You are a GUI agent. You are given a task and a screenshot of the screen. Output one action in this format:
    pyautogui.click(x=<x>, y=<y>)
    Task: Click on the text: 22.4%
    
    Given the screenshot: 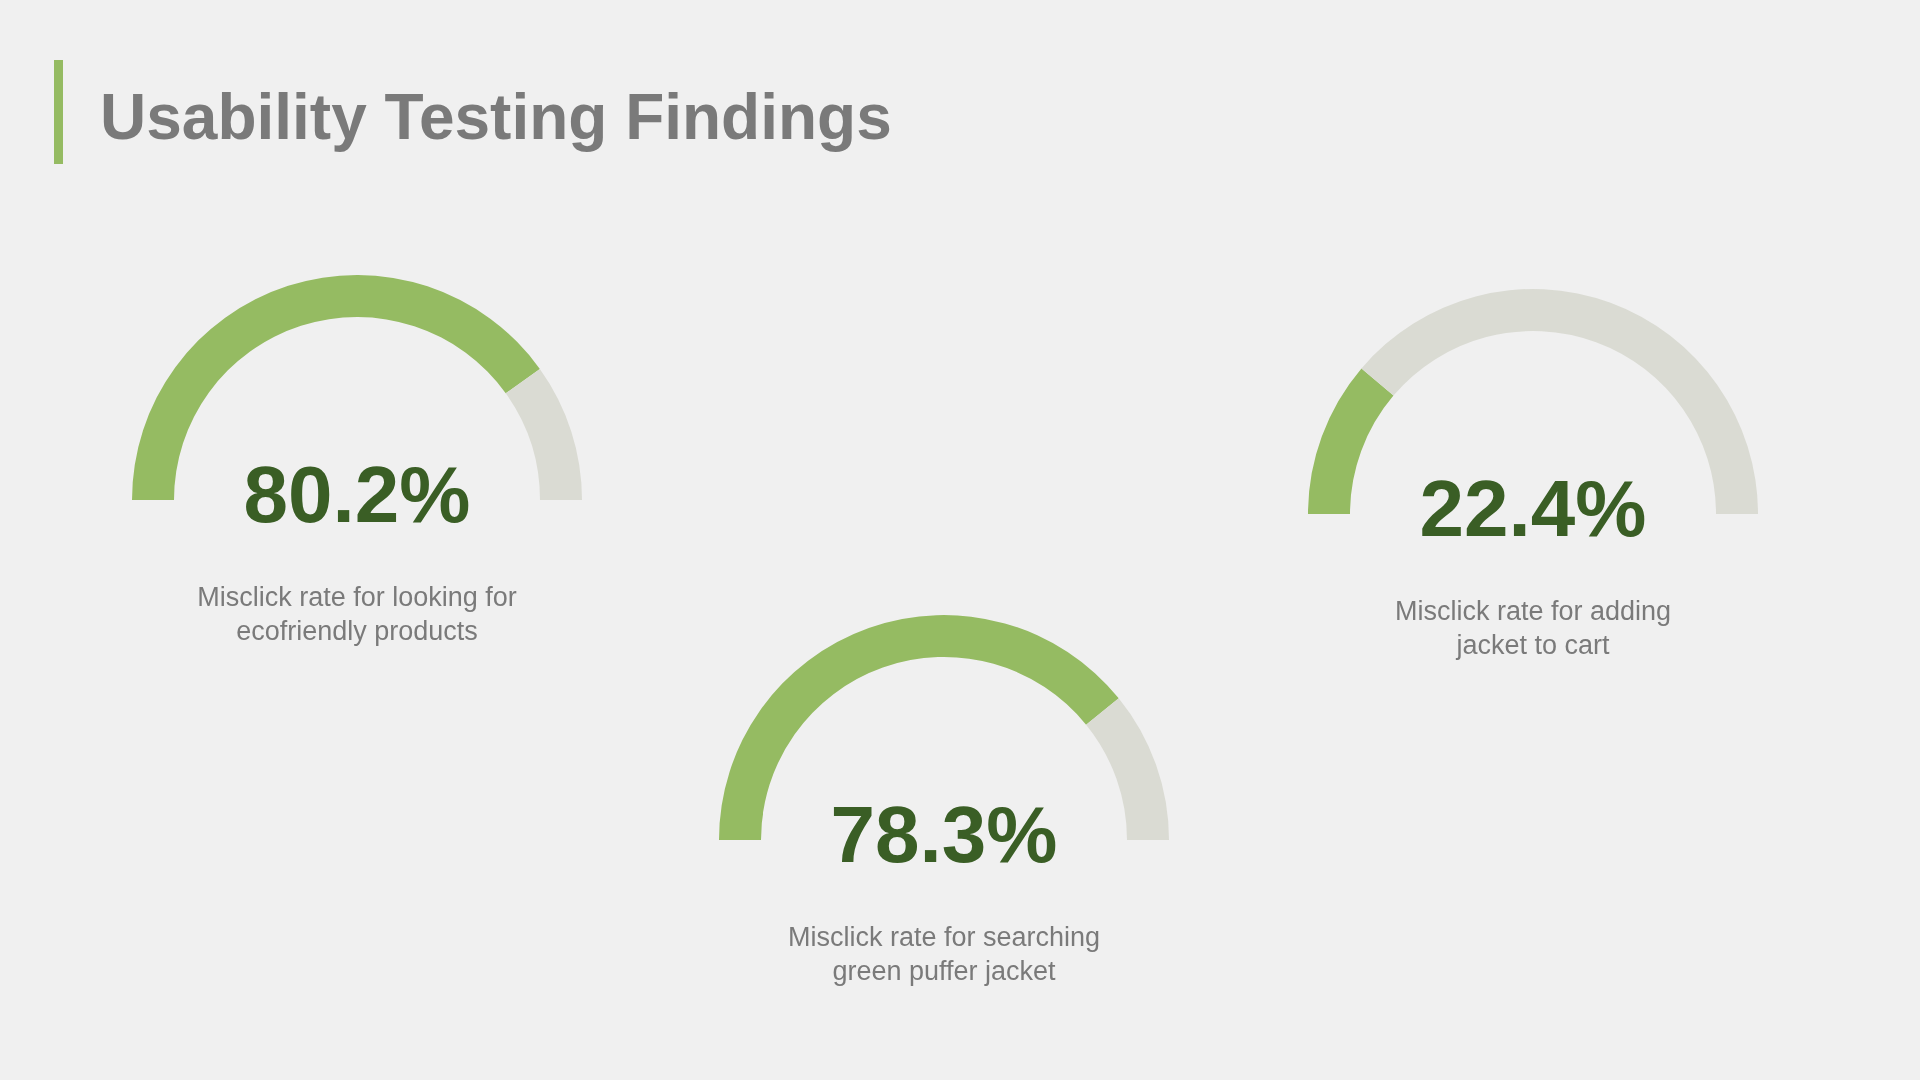 What is the action you would take?
    pyautogui.click(x=1533, y=508)
    